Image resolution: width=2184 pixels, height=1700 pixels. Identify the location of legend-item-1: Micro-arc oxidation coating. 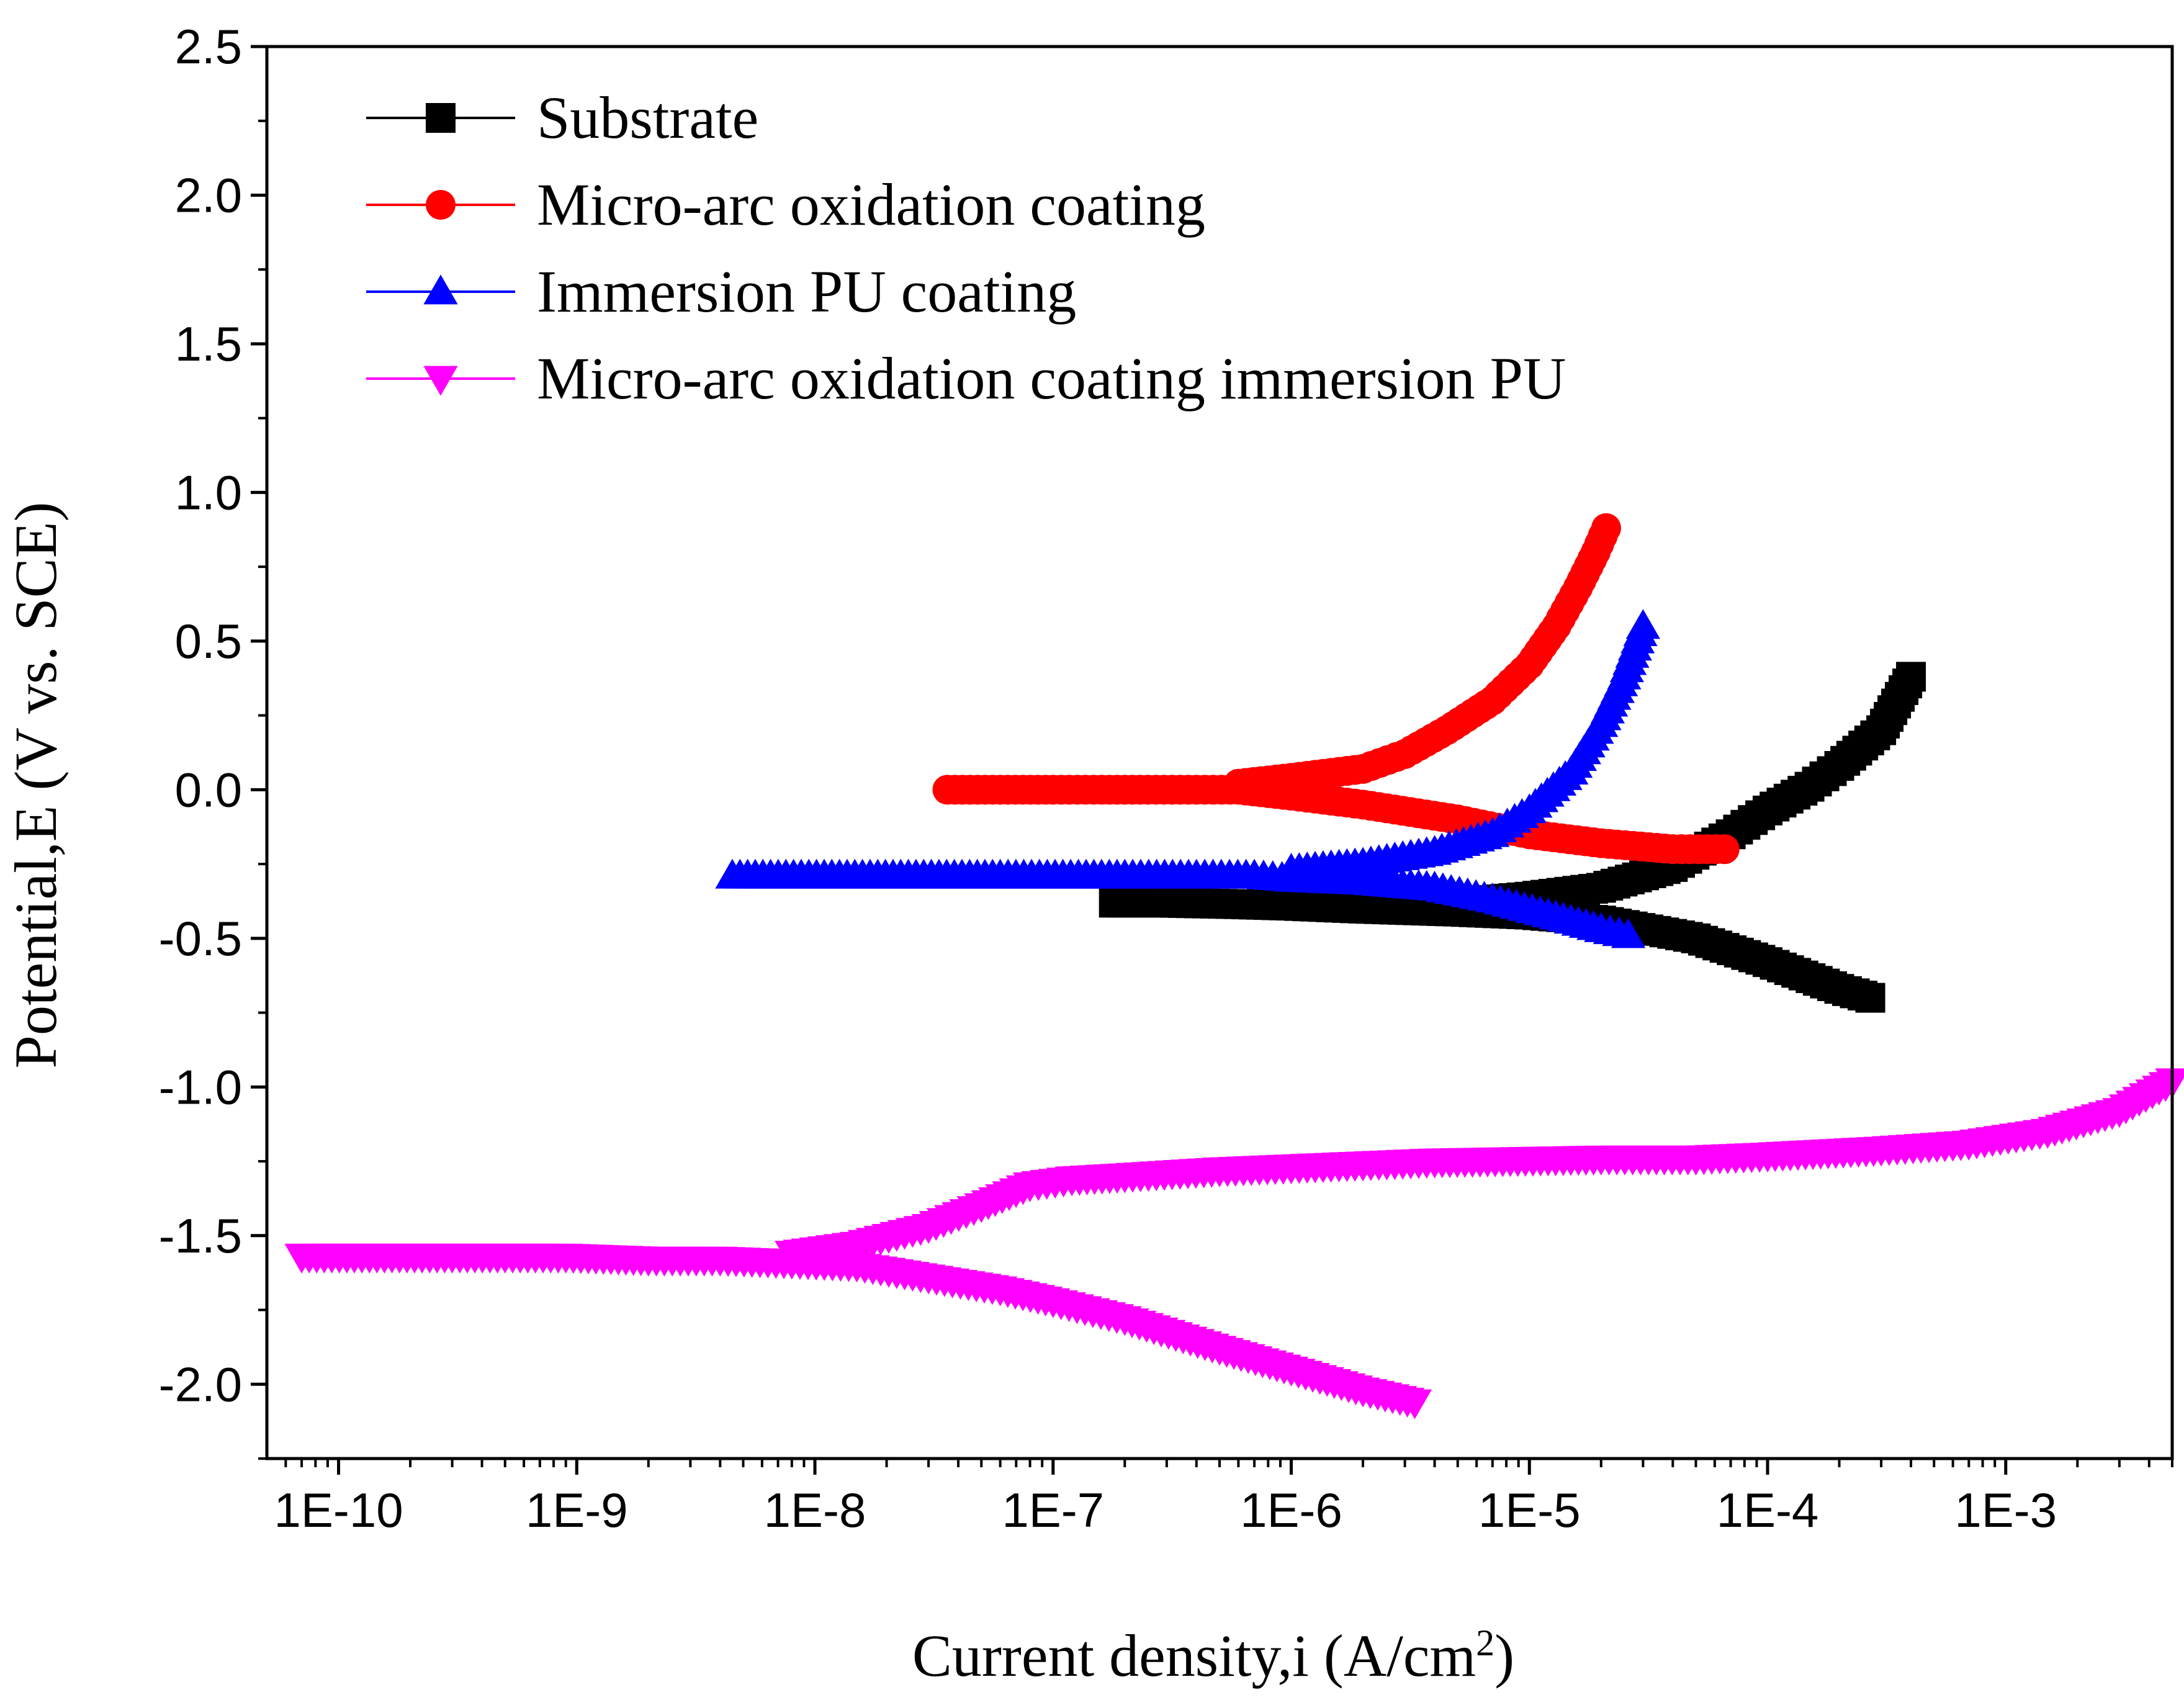
(785, 204).